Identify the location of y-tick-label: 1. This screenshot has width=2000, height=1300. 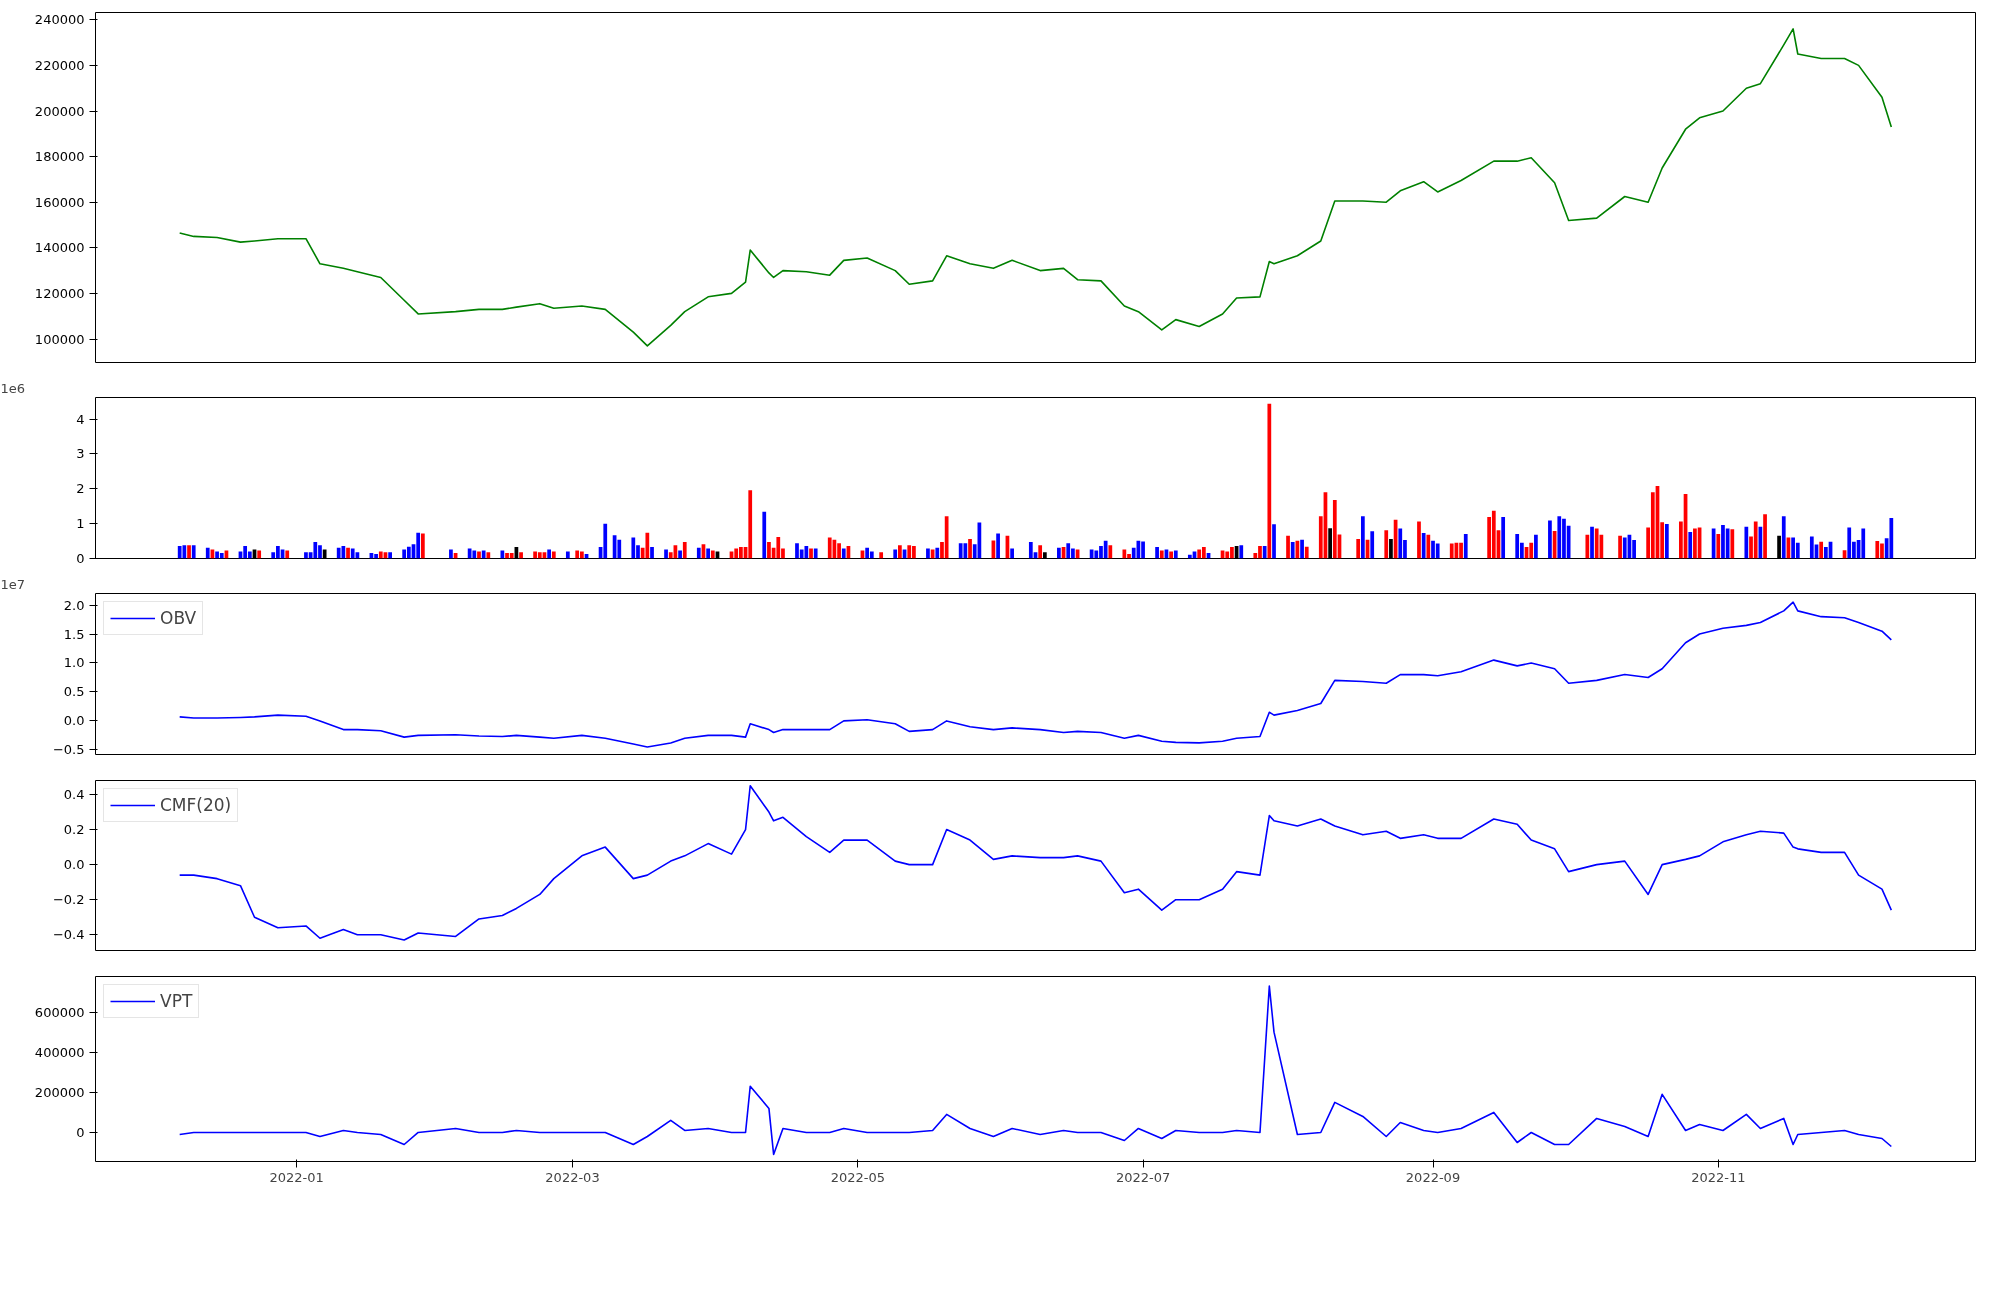
(80, 524).